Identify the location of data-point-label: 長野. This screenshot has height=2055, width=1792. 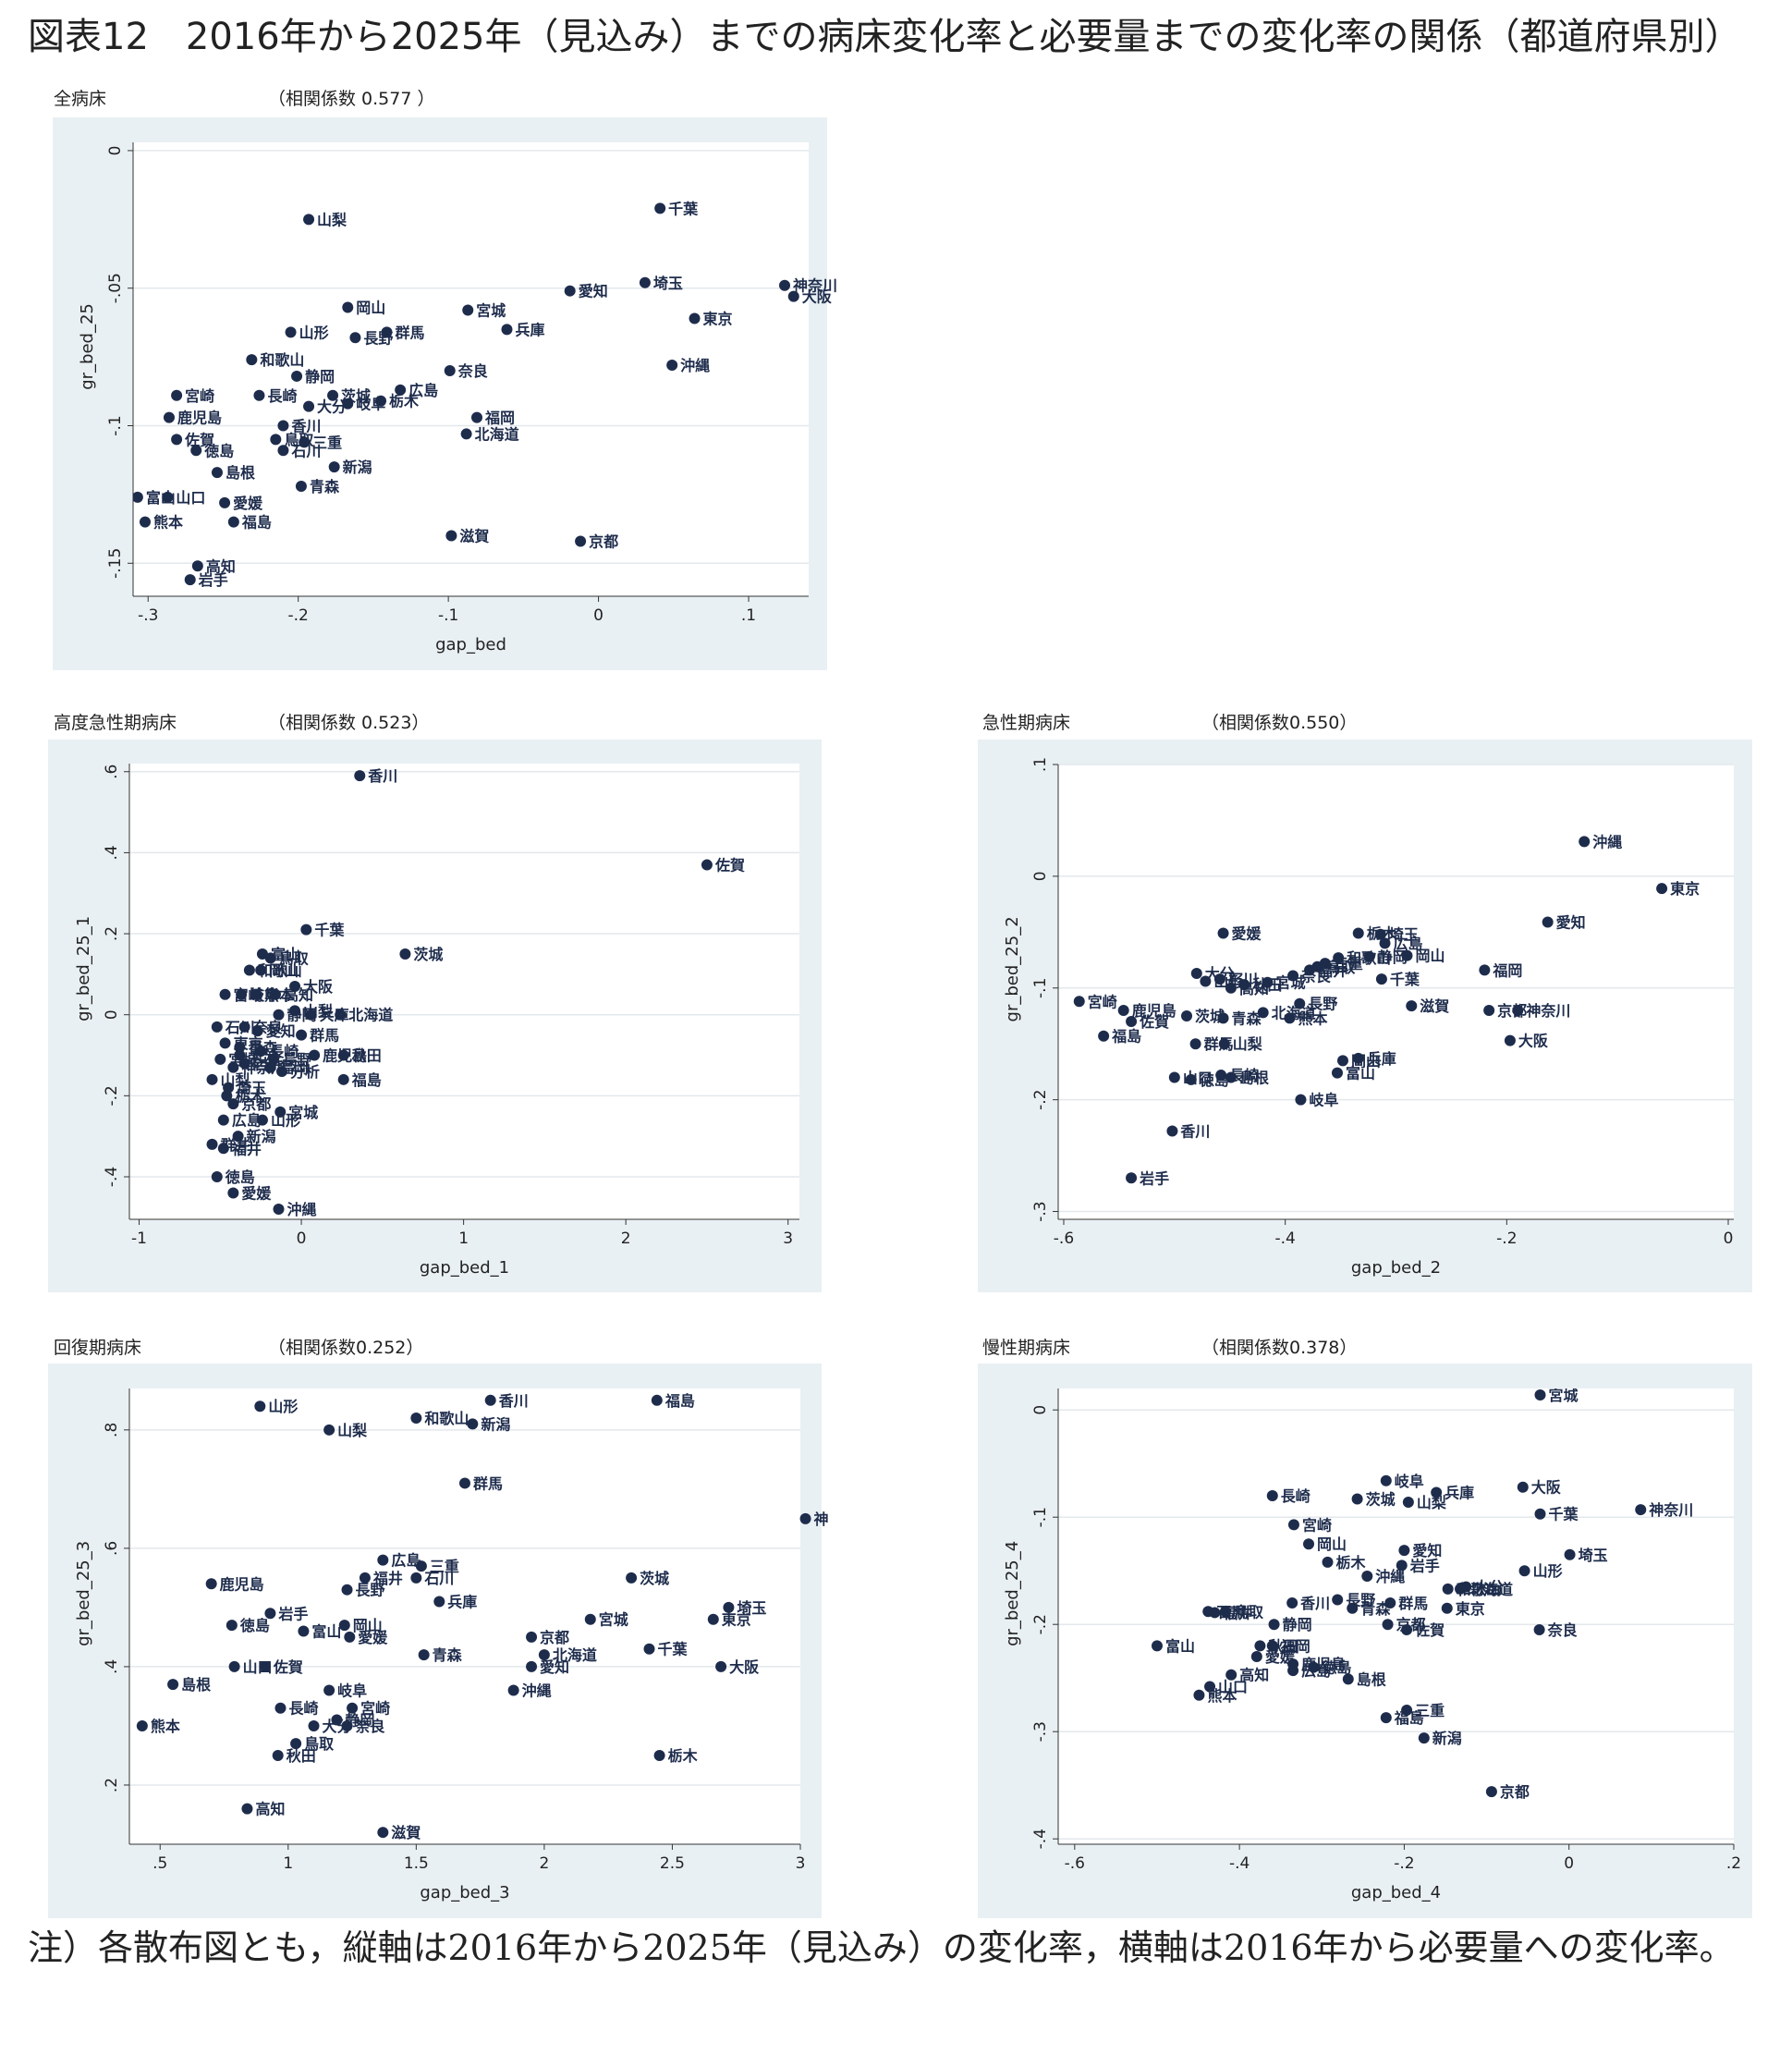
(378, 338).